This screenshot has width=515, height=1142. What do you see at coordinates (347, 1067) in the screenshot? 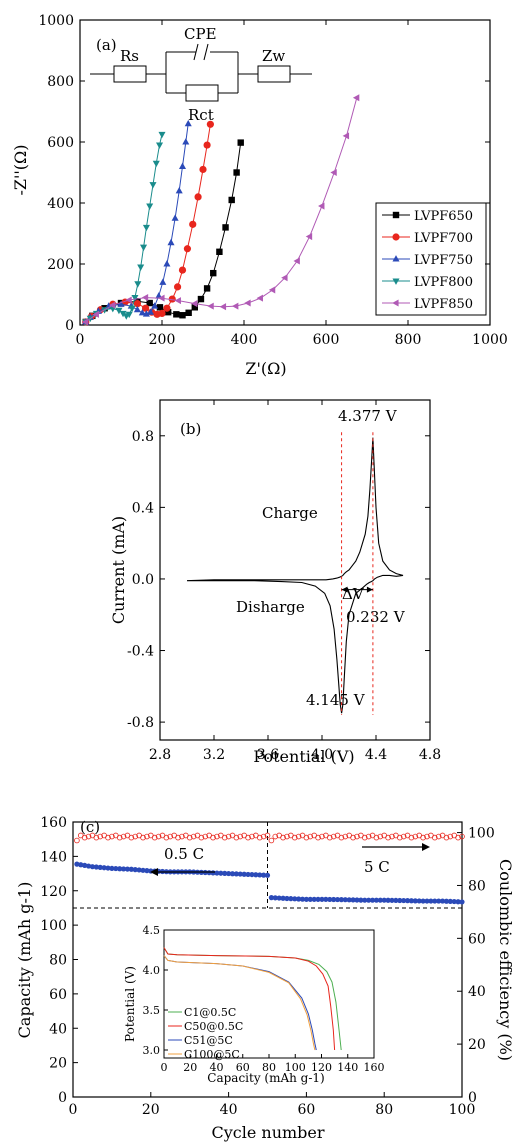
I see `inset-xtick-label: 140` at bounding box center [347, 1067].